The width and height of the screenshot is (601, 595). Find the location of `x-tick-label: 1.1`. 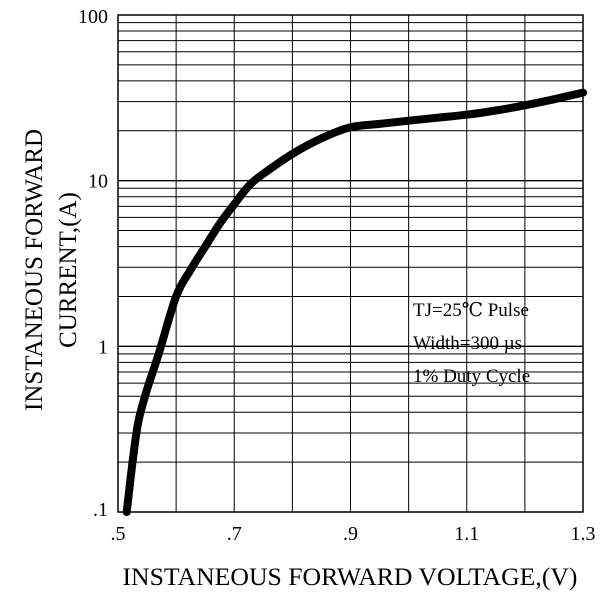

x-tick-label: 1.1 is located at coordinates (466, 534).